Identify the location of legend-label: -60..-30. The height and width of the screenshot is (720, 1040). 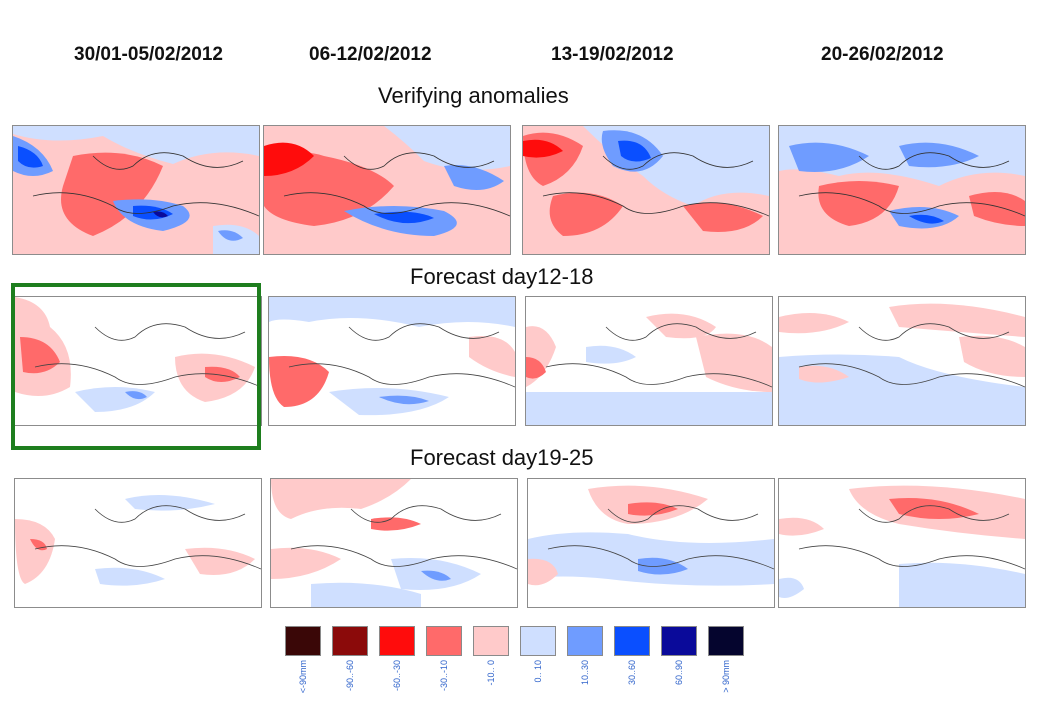
(397, 676).